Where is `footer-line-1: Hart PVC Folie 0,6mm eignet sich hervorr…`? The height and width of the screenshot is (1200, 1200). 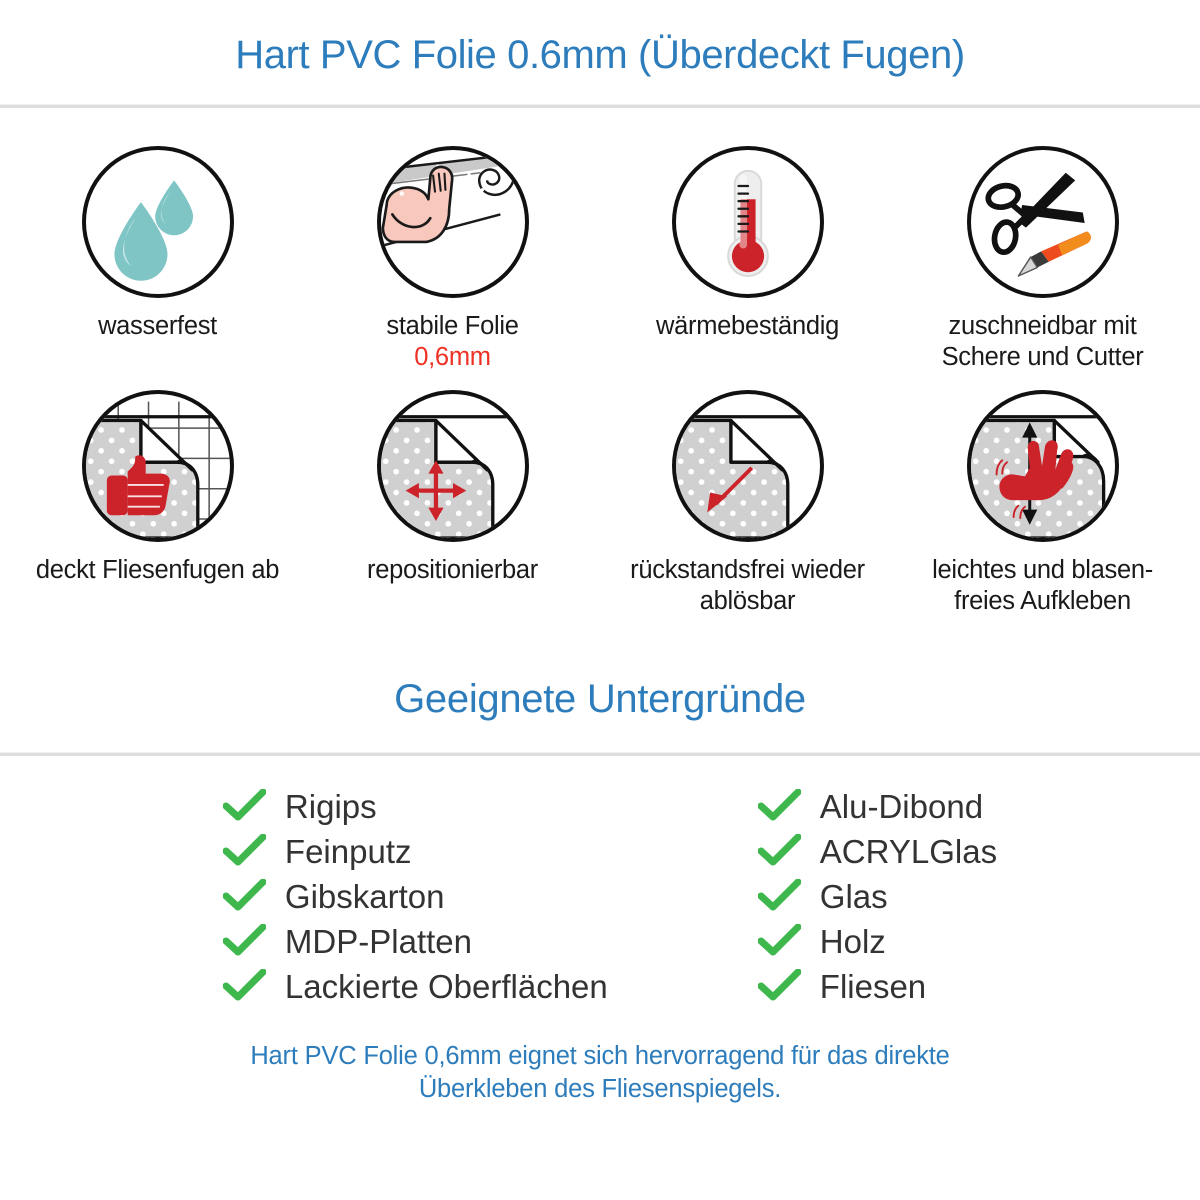
footer-line-1: Hart PVC Folie 0,6mm eignet sich hervorr… is located at coordinates (600, 1055).